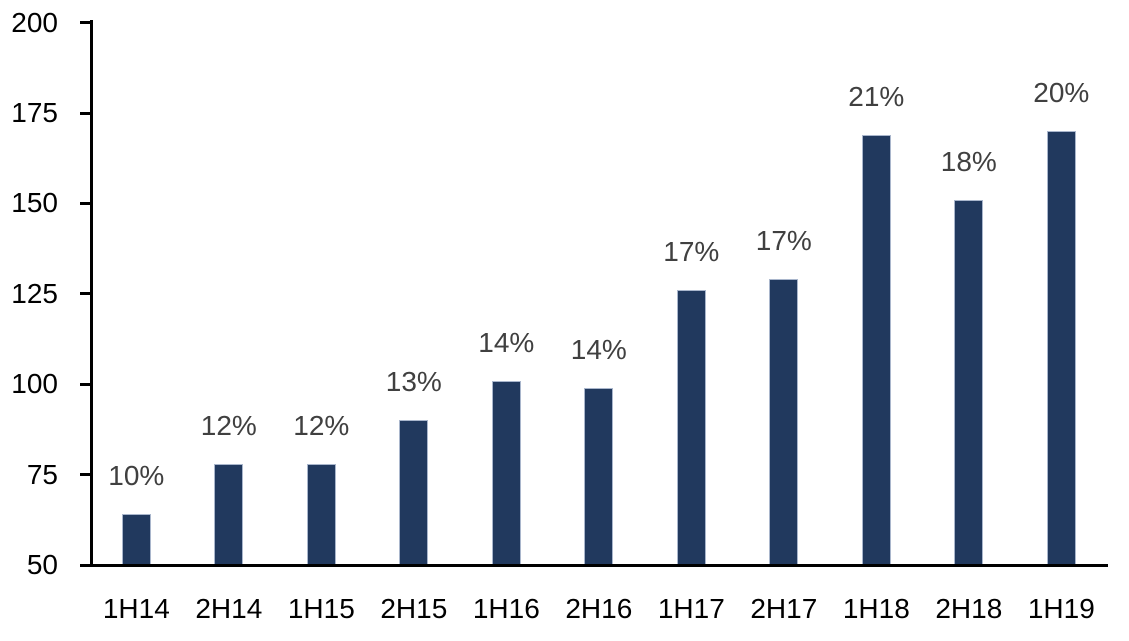  I want to click on bar-value-label: 13%, so click(413, 382).